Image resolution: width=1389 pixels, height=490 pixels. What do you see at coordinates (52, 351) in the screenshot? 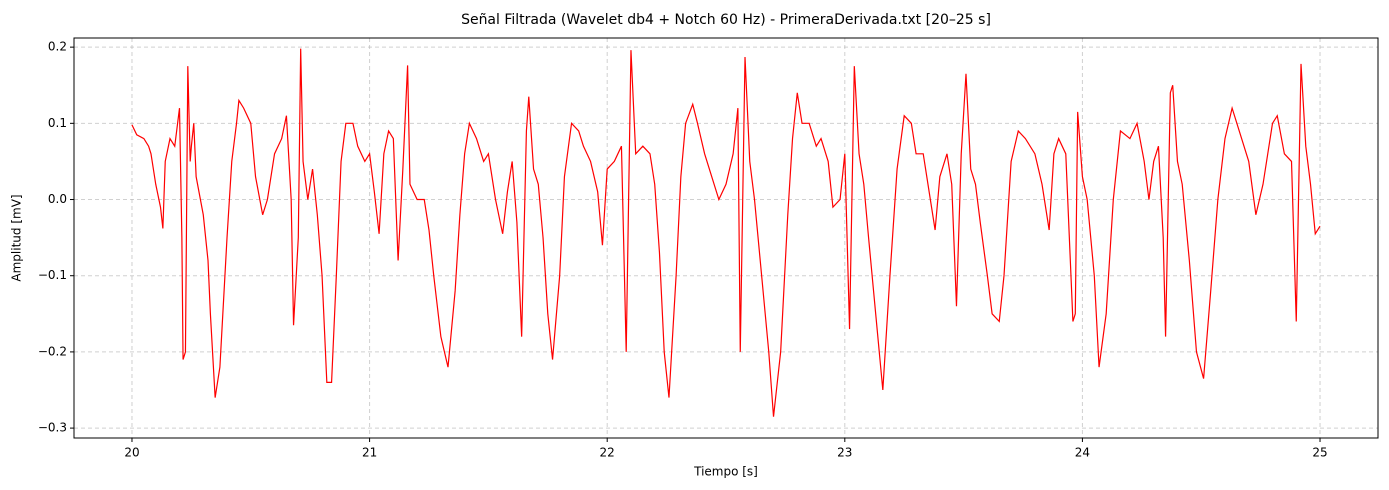
I see `y-tick-label: −0.2` at bounding box center [52, 351].